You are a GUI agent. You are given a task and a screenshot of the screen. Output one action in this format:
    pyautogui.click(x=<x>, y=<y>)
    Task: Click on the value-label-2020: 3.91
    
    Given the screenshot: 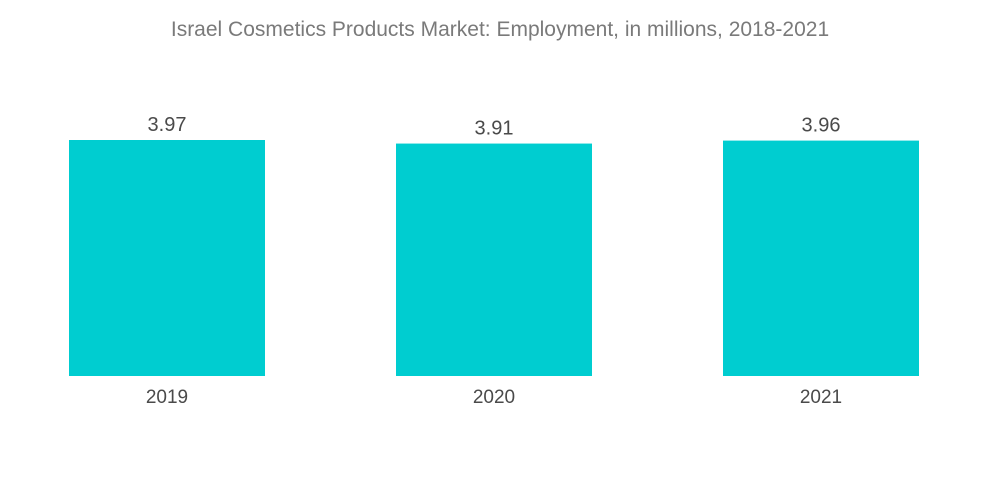 What is the action you would take?
    pyautogui.click(x=494, y=129)
    